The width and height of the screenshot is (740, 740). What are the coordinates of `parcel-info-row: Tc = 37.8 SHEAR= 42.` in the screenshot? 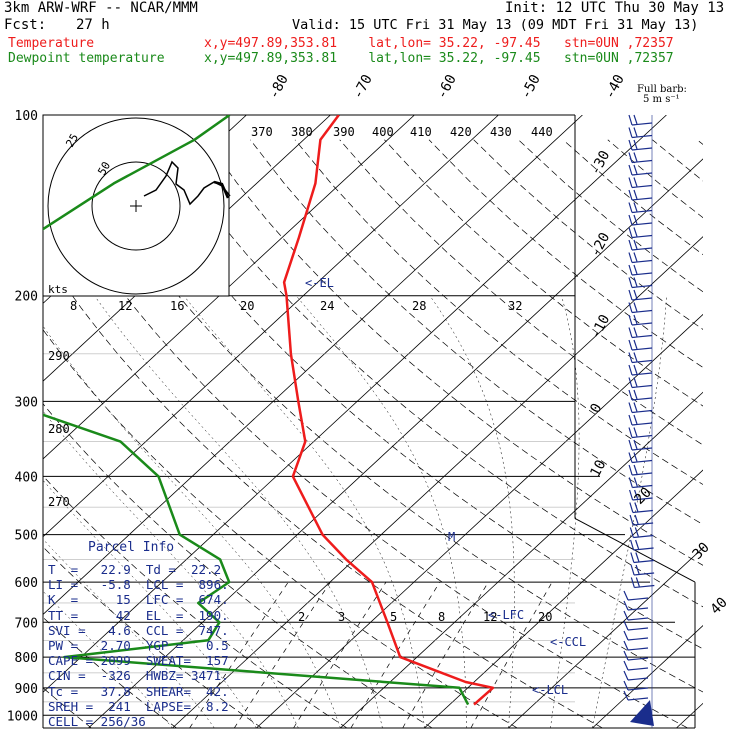 It's located at (138, 691).